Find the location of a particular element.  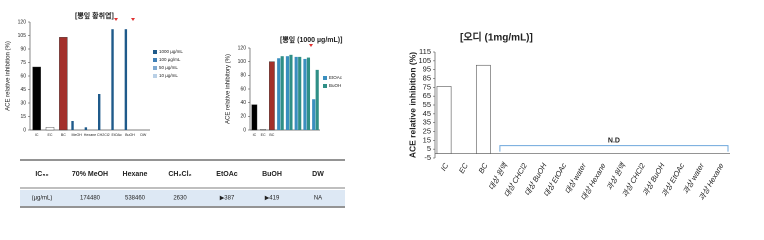

table-header: CH₂Cl₂ is located at coordinates (179, 174).